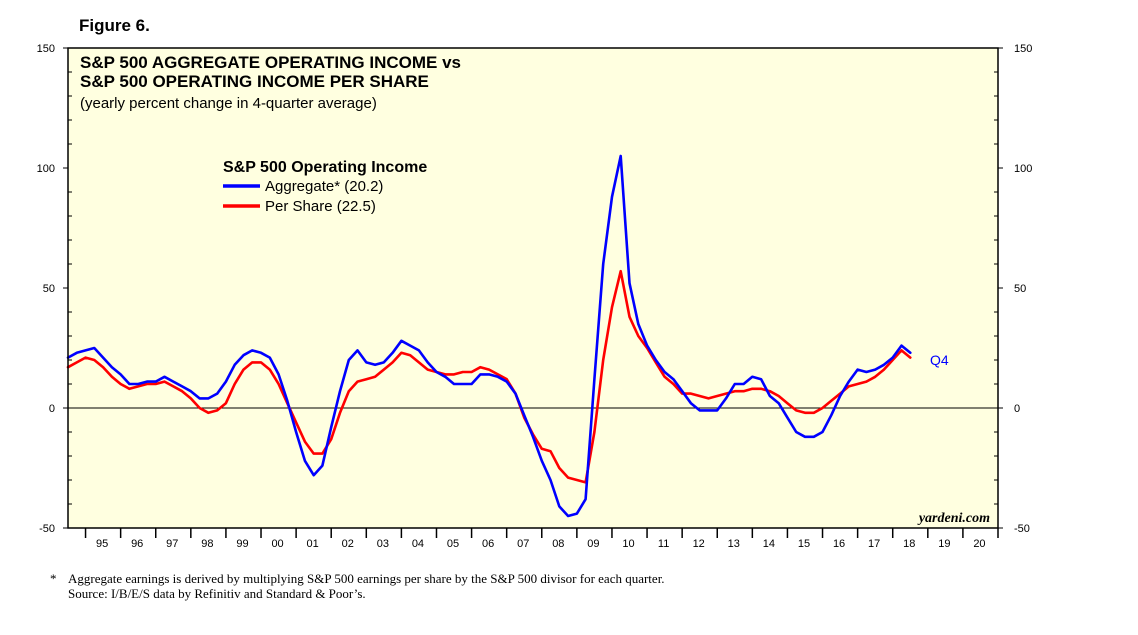 Image resolution: width=1138 pixels, height=635 pixels. What do you see at coordinates (1023, 49) in the screenshot?
I see `ytick-label-right: 150` at bounding box center [1023, 49].